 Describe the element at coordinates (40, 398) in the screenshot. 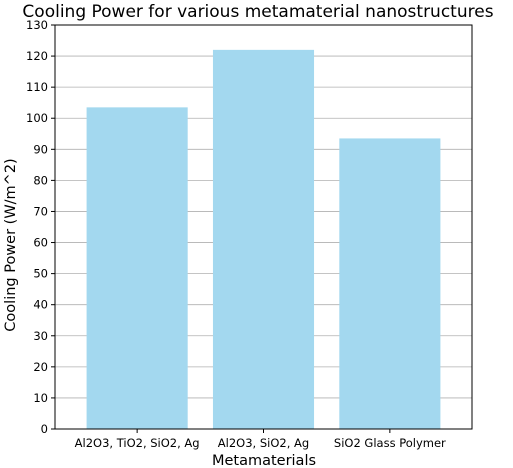

I see `y-tick-label: 10` at that location.